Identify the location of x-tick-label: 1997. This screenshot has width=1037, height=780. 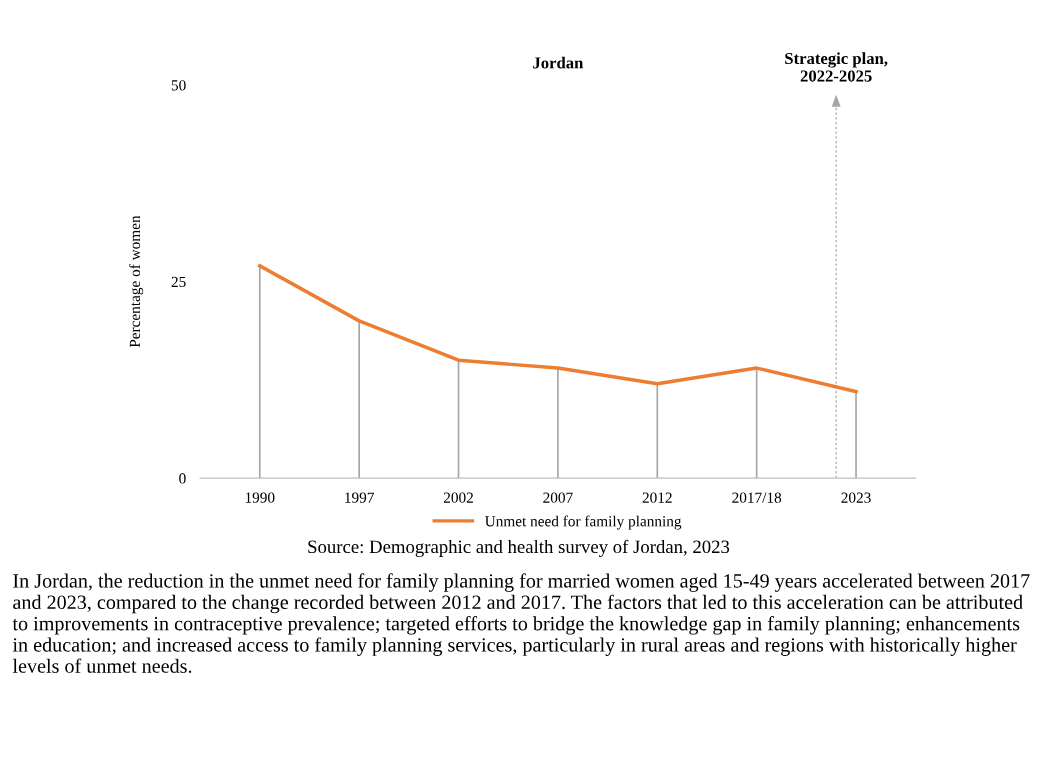
(359, 497).